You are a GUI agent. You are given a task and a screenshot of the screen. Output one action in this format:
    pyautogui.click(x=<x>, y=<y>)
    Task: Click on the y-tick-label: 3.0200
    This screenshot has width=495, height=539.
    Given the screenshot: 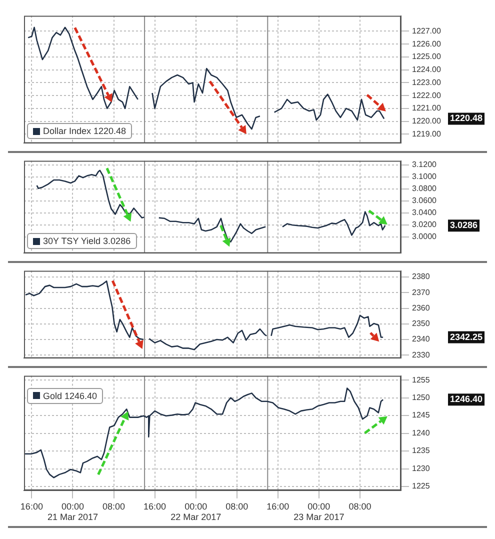 What is the action you would take?
    pyautogui.click(x=425, y=225)
    